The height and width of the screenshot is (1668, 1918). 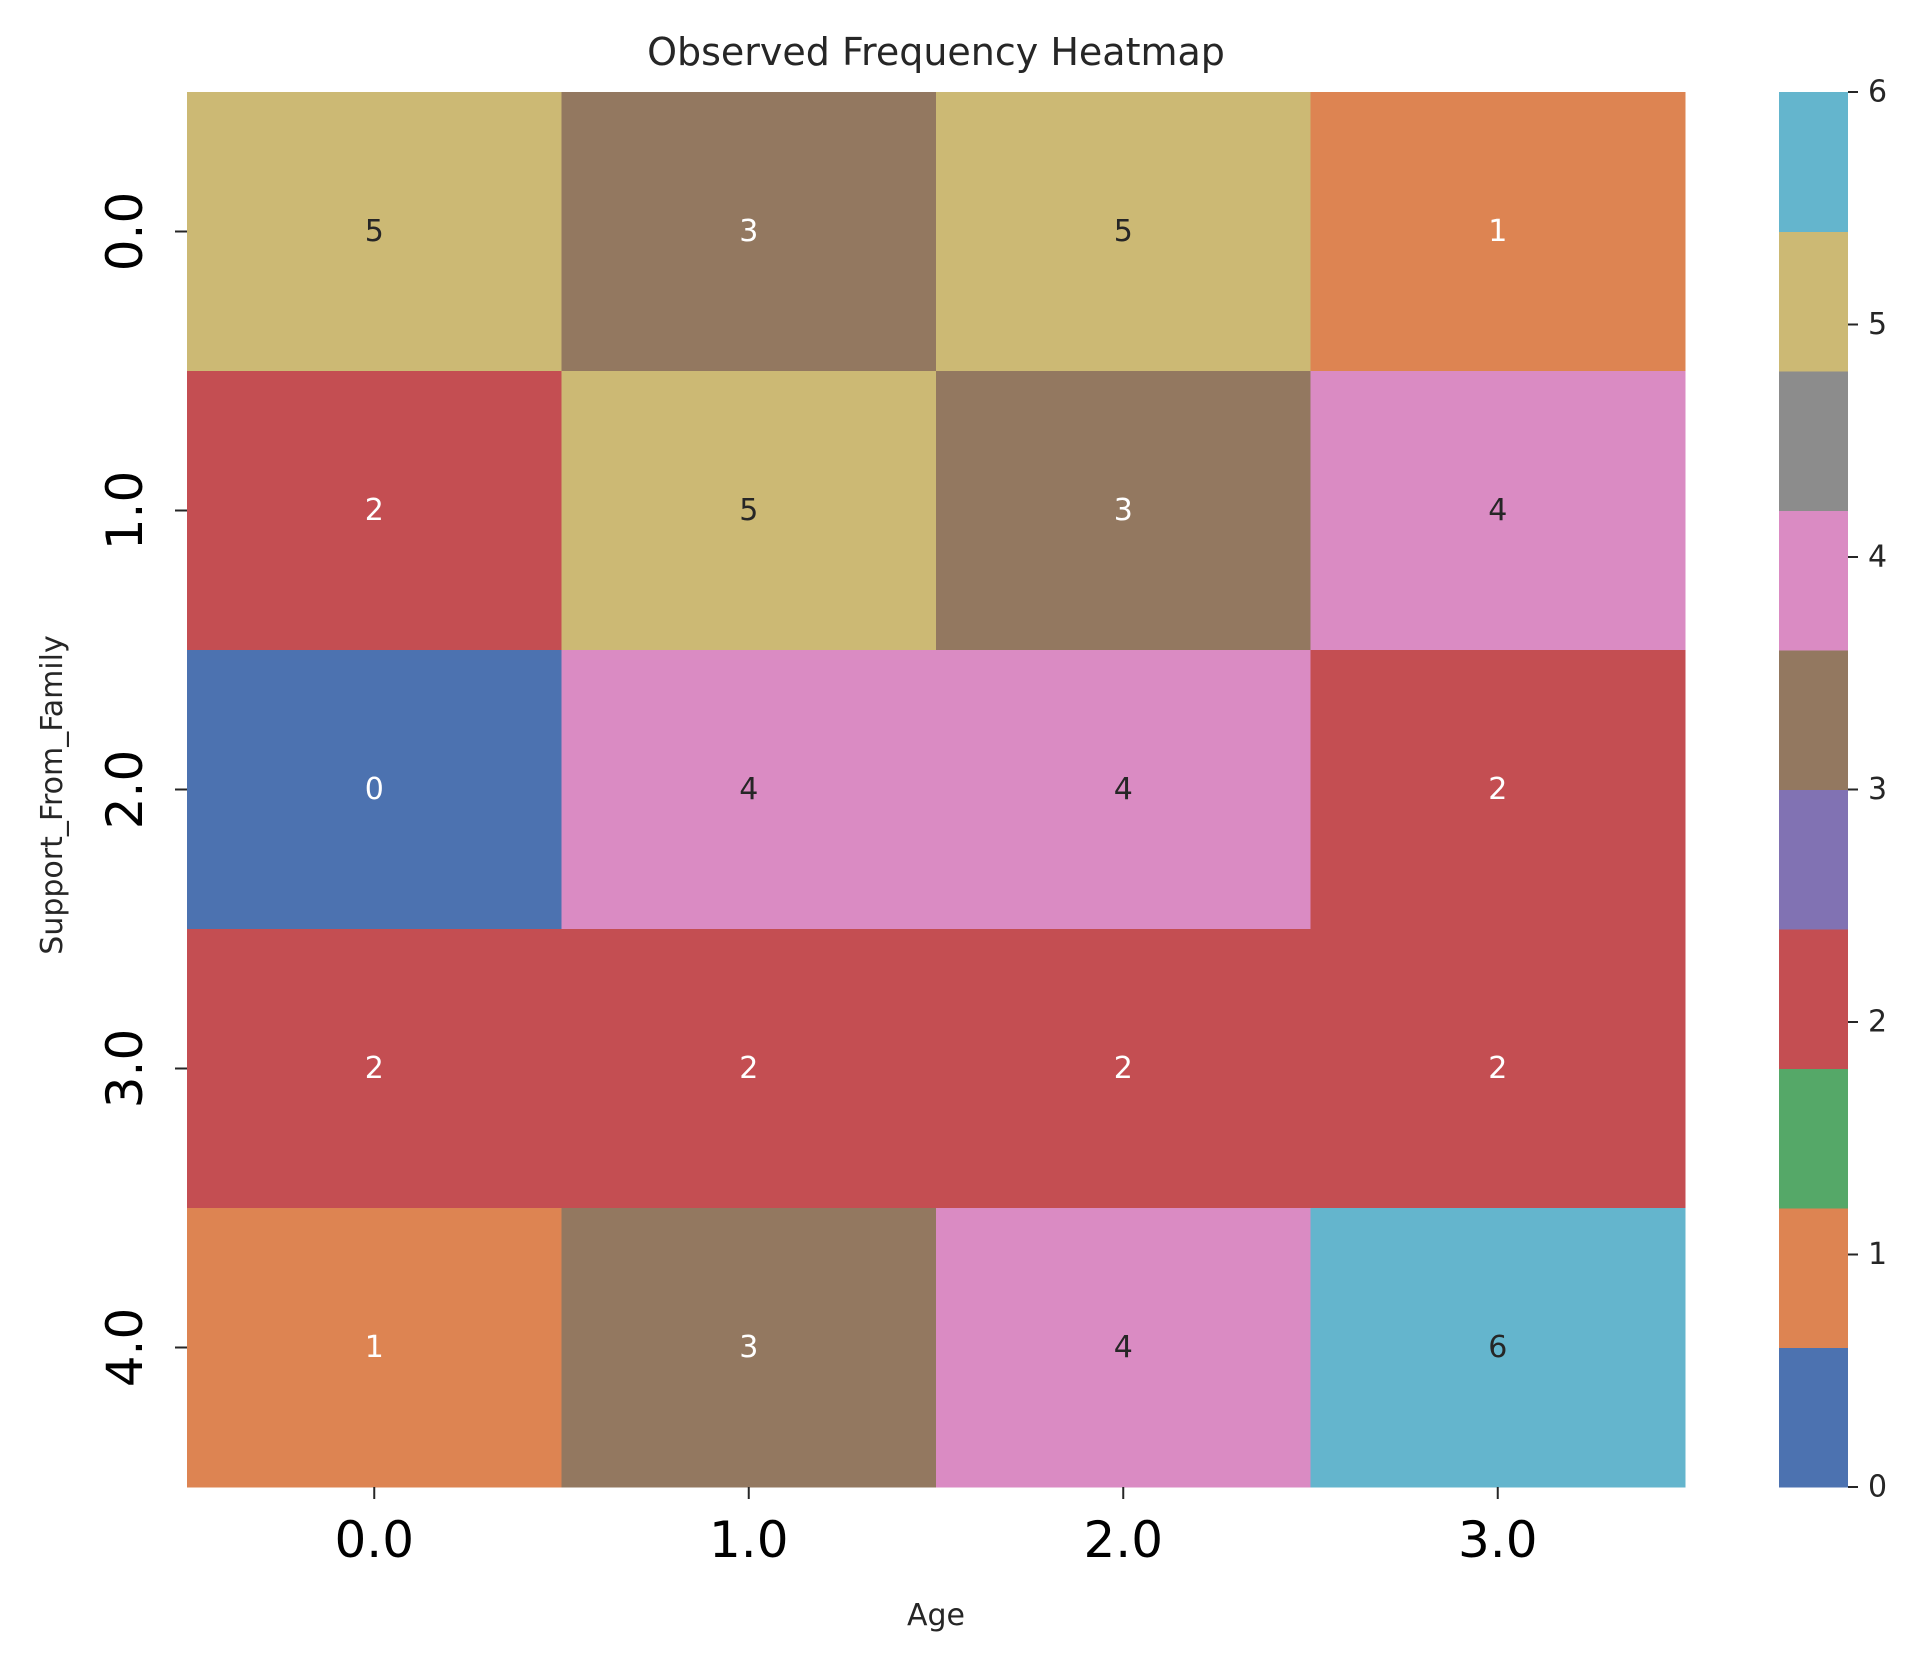 I want to click on heatmap-cell-r3-c0, so click(x=374, y=1069).